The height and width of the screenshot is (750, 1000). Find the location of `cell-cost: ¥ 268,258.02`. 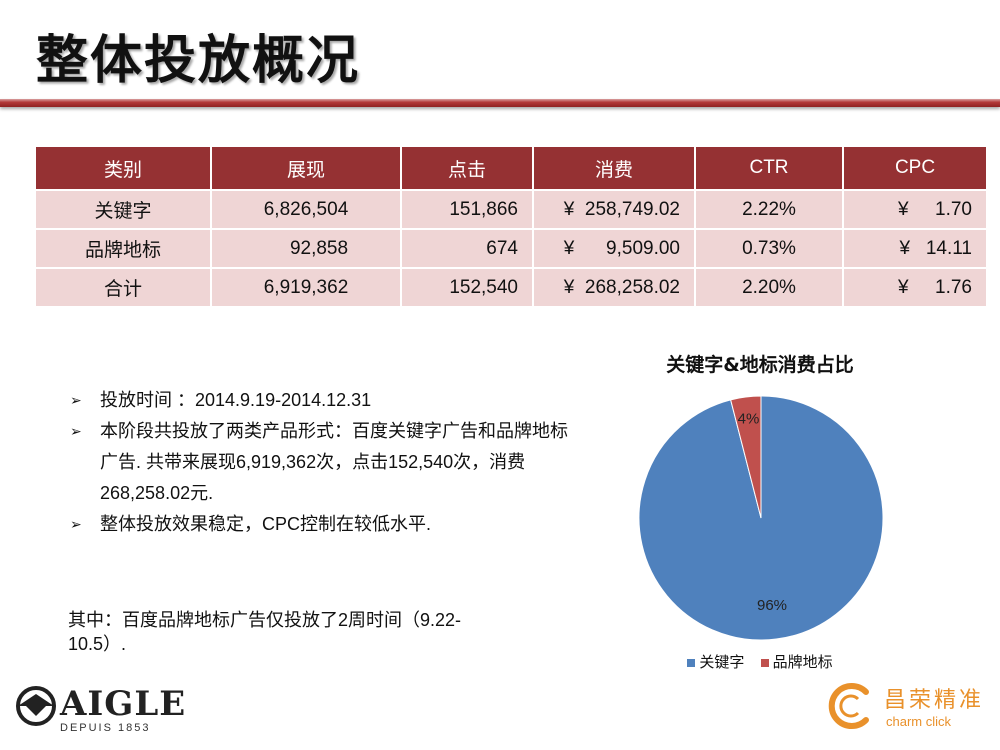

cell-cost: ¥ 268,258.02 is located at coordinates (614, 288).